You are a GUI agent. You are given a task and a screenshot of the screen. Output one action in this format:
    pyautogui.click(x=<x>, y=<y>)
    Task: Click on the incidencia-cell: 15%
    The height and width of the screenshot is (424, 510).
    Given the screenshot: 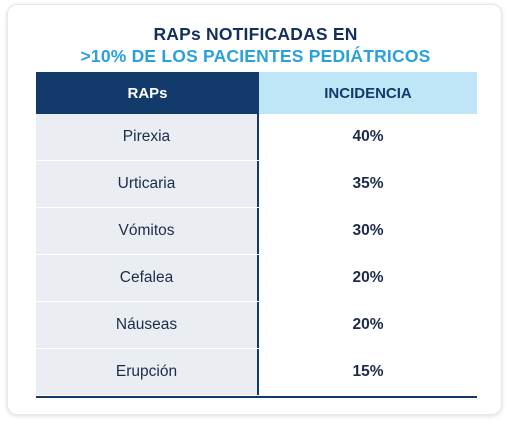 What is the action you would take?
    pyautogui.click(x=368, y=372)
    